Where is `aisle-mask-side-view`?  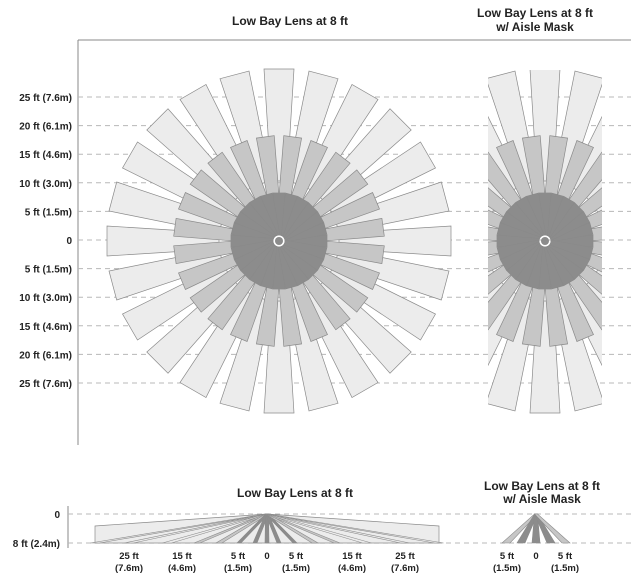 aisle-mask-side-view is located at coordinates (536, 528).